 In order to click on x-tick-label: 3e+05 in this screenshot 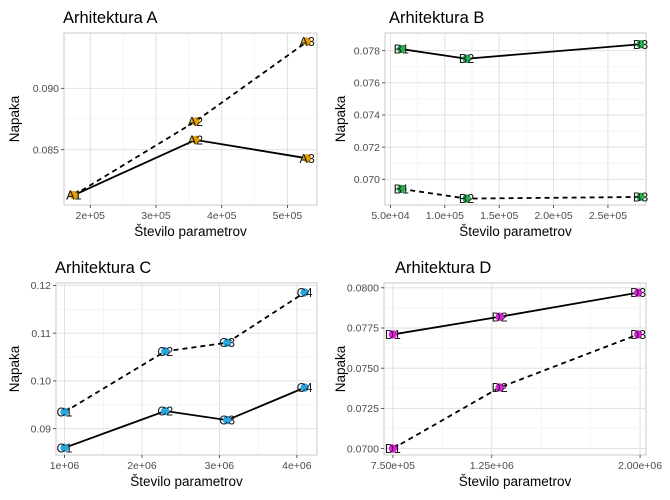, I will do `click(156, 216)`.